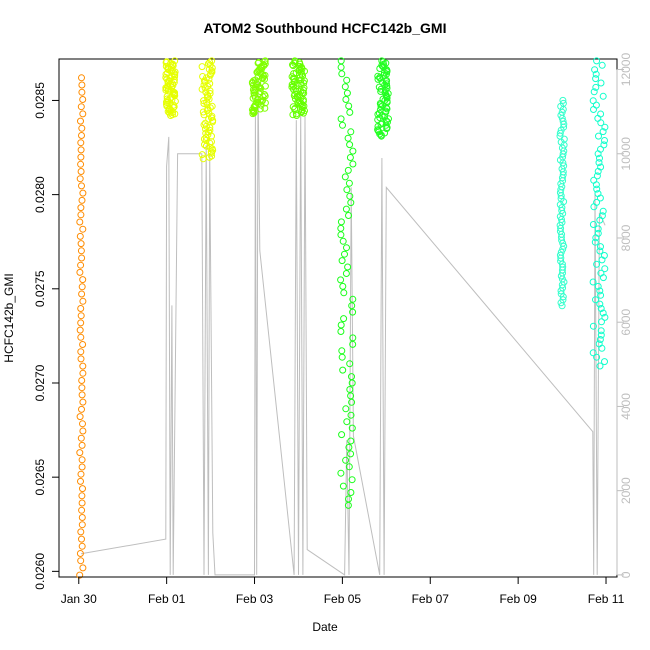 The image size is (650, 650). I want to click on x-tick-label: Jan 30, so click(79, 599).